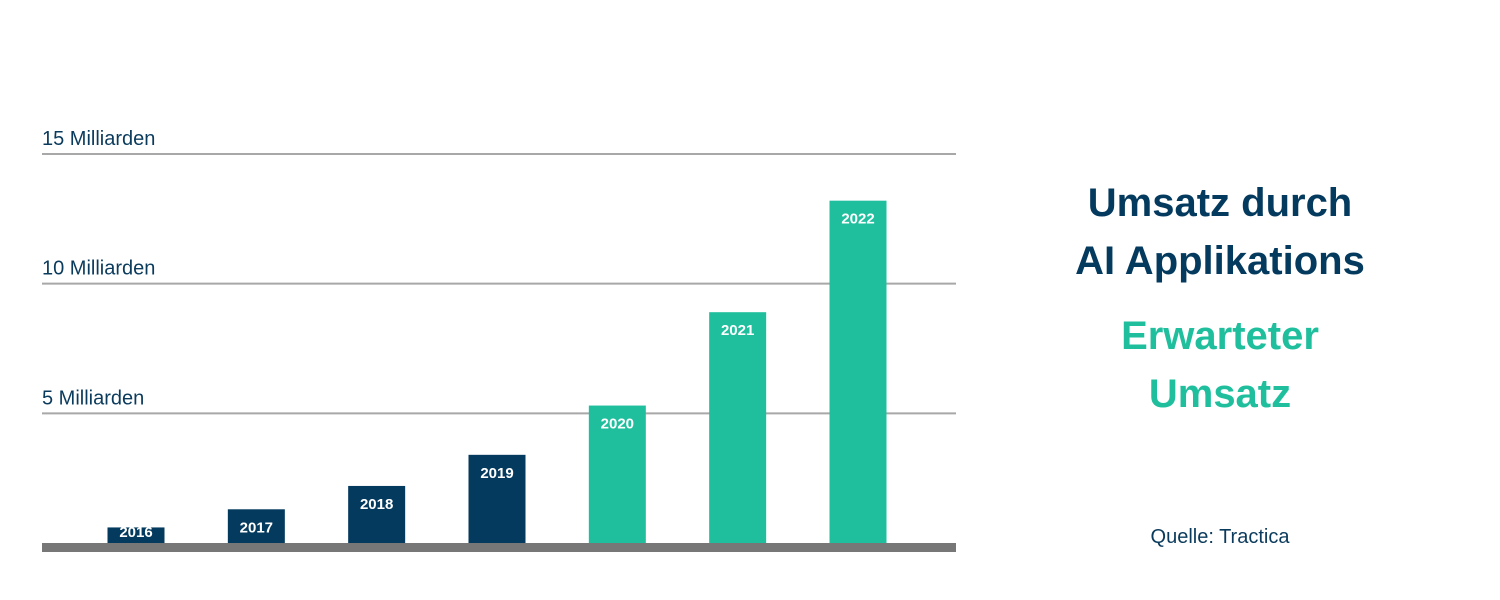 Image resolution: width=1500 pixels, height=600 pixels. I want to click on bar-label-2018: 2018, so click(376, 504).